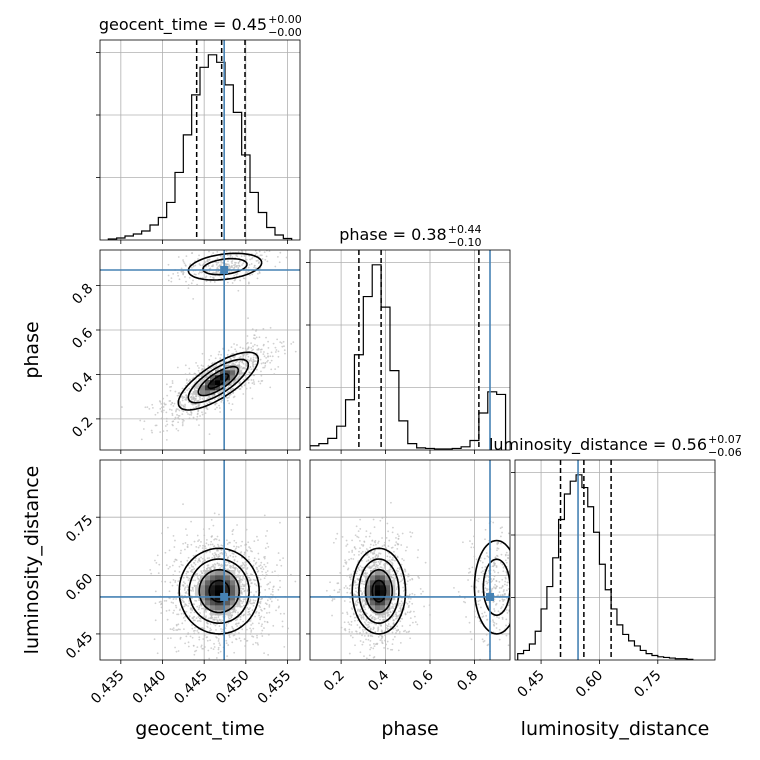 Image resolution: width=760 pixels, height=760 pixels. Describe the element at coordinates (378, 680) in the screenshot. I see `x-tick-label: 0.4` at that location.